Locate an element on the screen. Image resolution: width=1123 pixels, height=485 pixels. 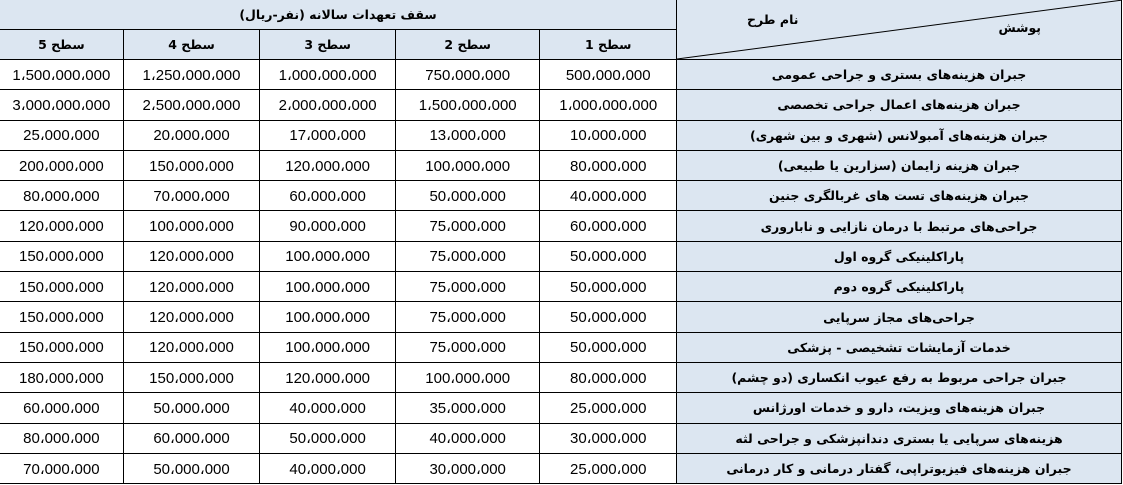
level-2-value: 30،000،000 is located at coordinates (467, 468).